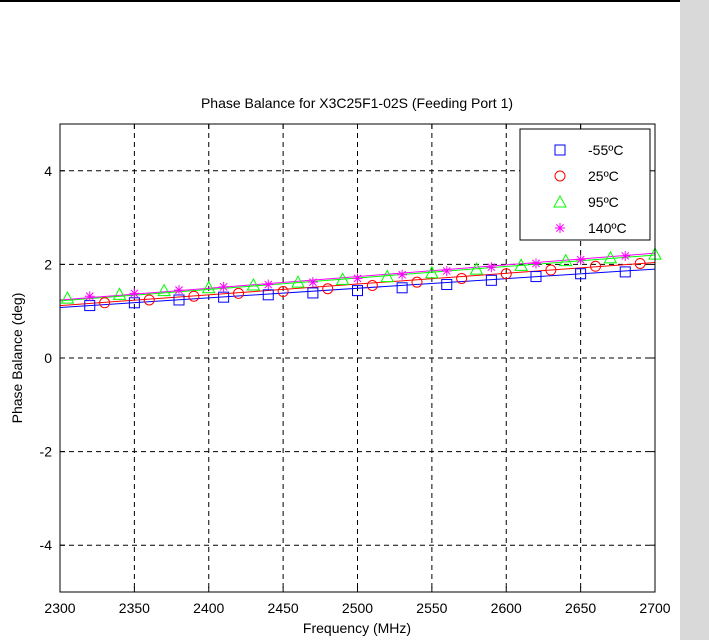 This screenshot has height=640, width=709. I want to click on x-tick-label: 2400, so click(208, 608).